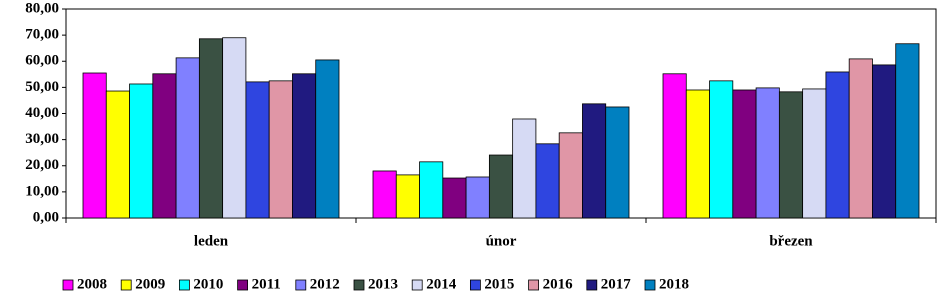  What do you see at coordinates (42, 139) in the screenshot?
I see `y-tick-label: 30,00` at bounding box center [42, 139].